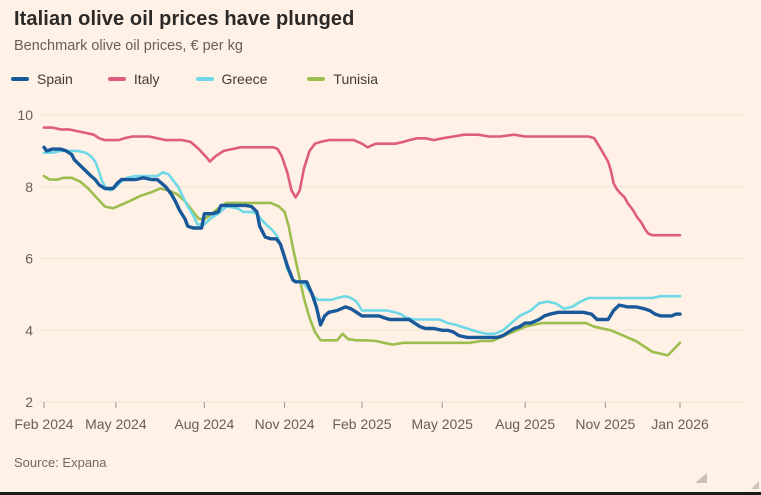 This screenshot has height=495, width=761. Describe the element at coordinates (20, 79) in the screenshot. I see `spain-line-swatch` at that location.